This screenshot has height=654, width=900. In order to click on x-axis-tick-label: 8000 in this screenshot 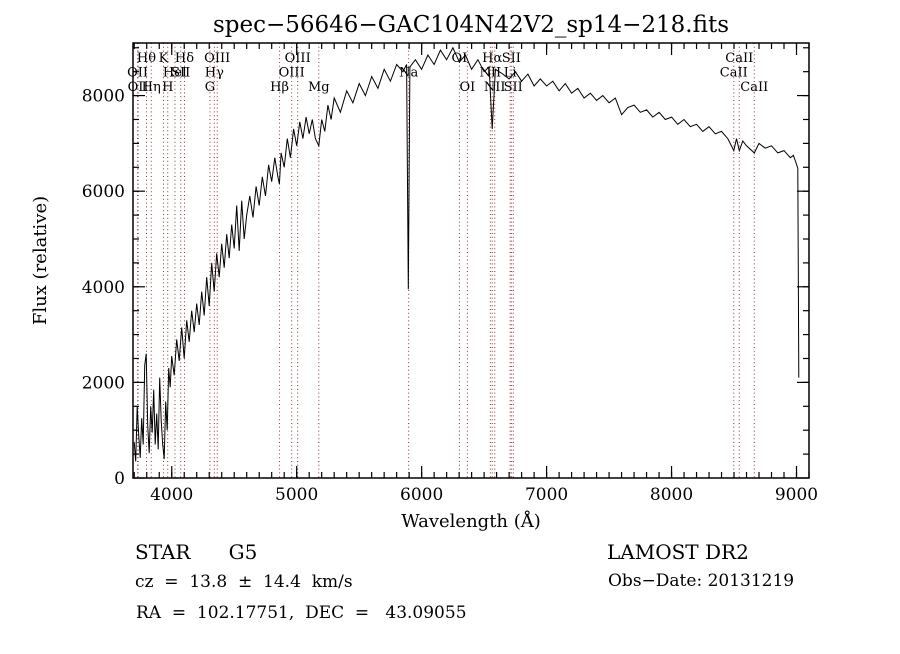, I will do `click(671, 495)`.